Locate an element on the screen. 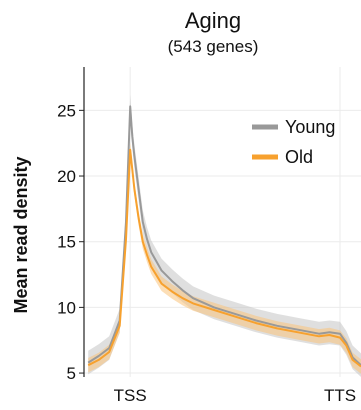  chart-title: Aging is located at coordinates (213, 20).